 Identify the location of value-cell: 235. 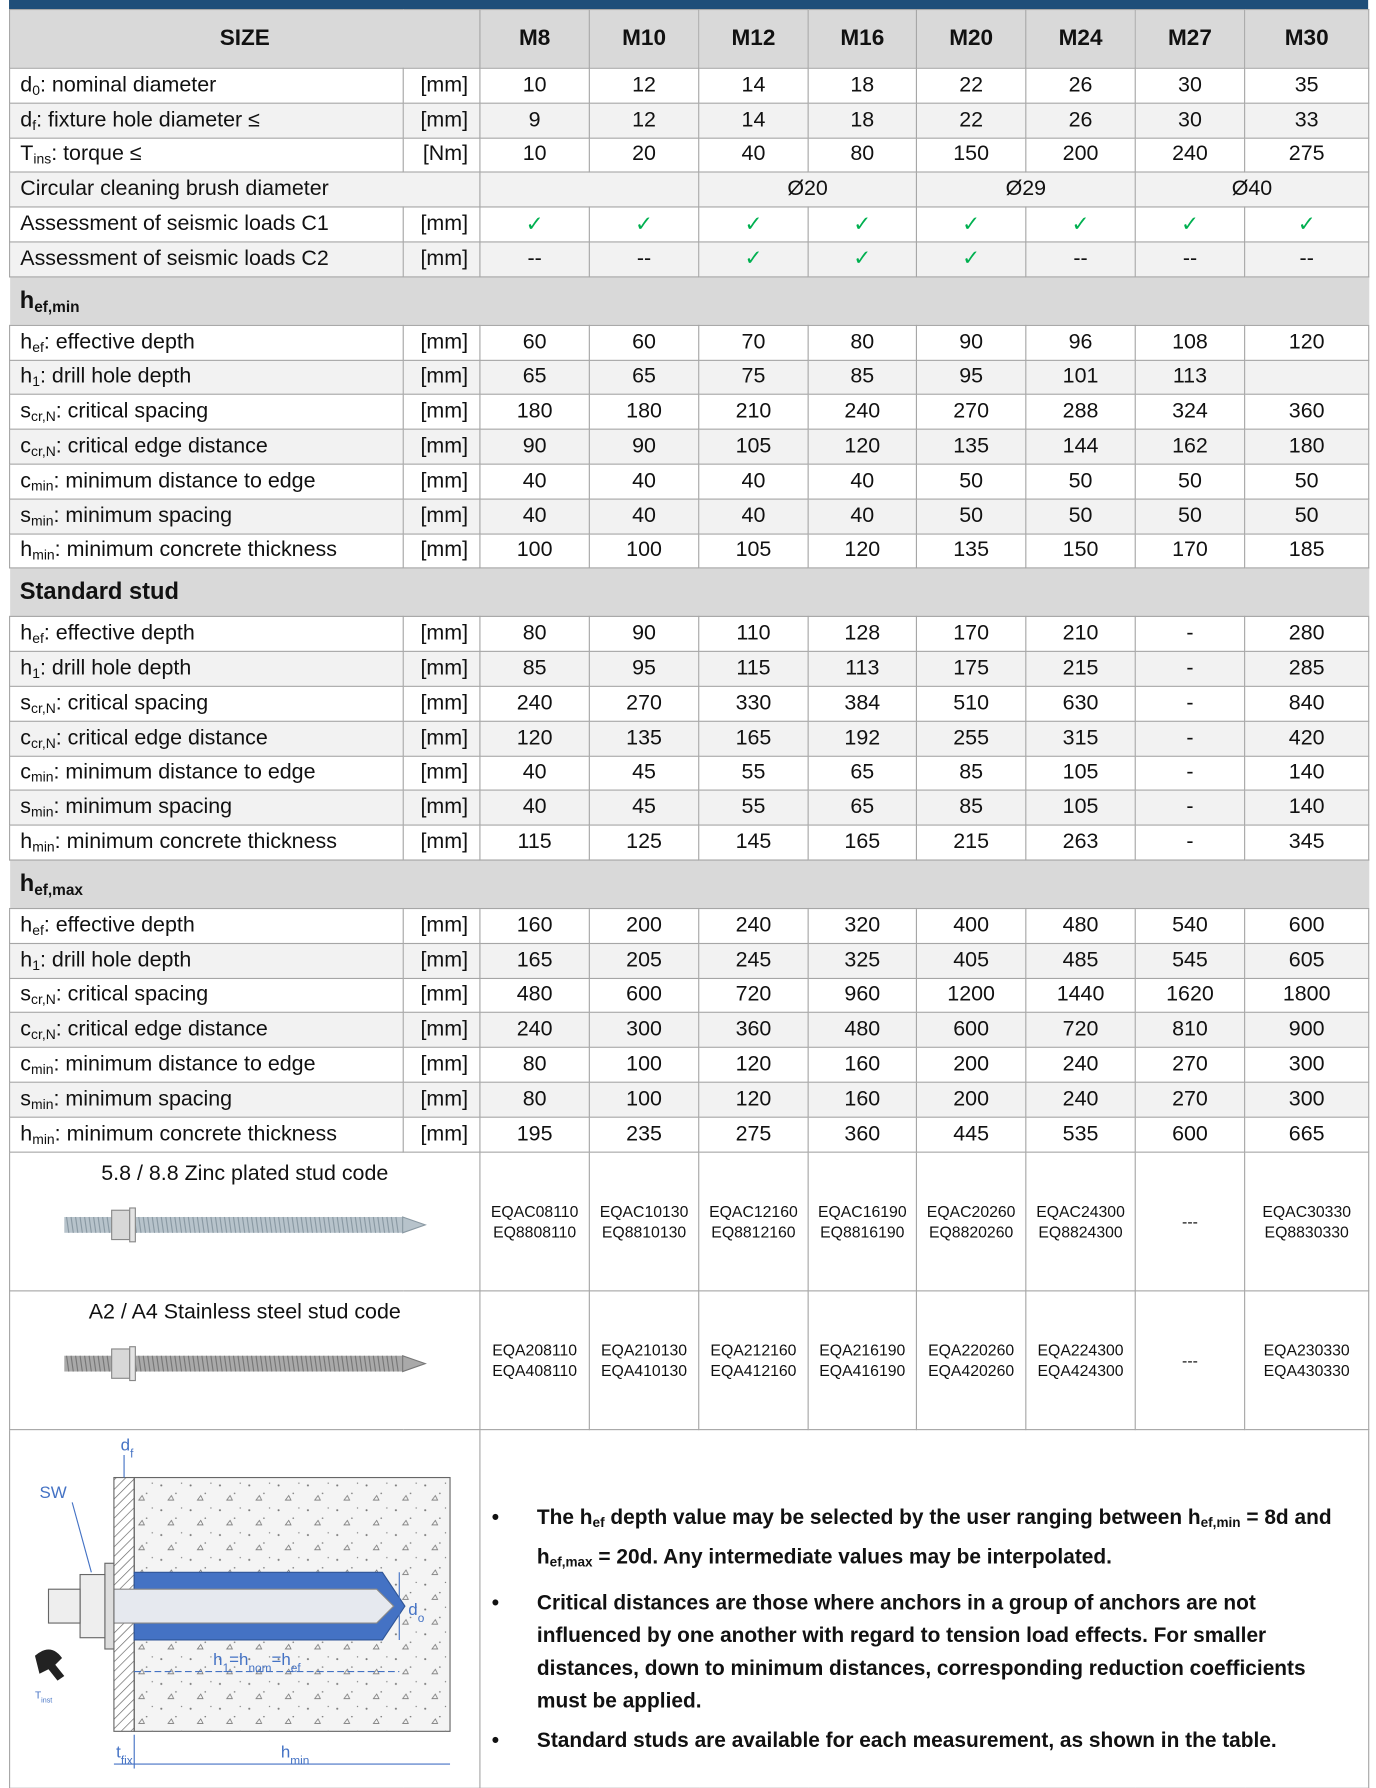
(644, 1134).